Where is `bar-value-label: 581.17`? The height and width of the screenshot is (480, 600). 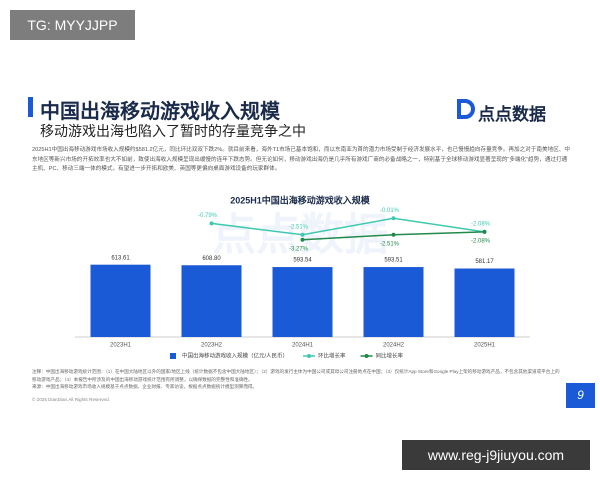 bar-value-label: 581.17 is located at coordinates (484, 262).